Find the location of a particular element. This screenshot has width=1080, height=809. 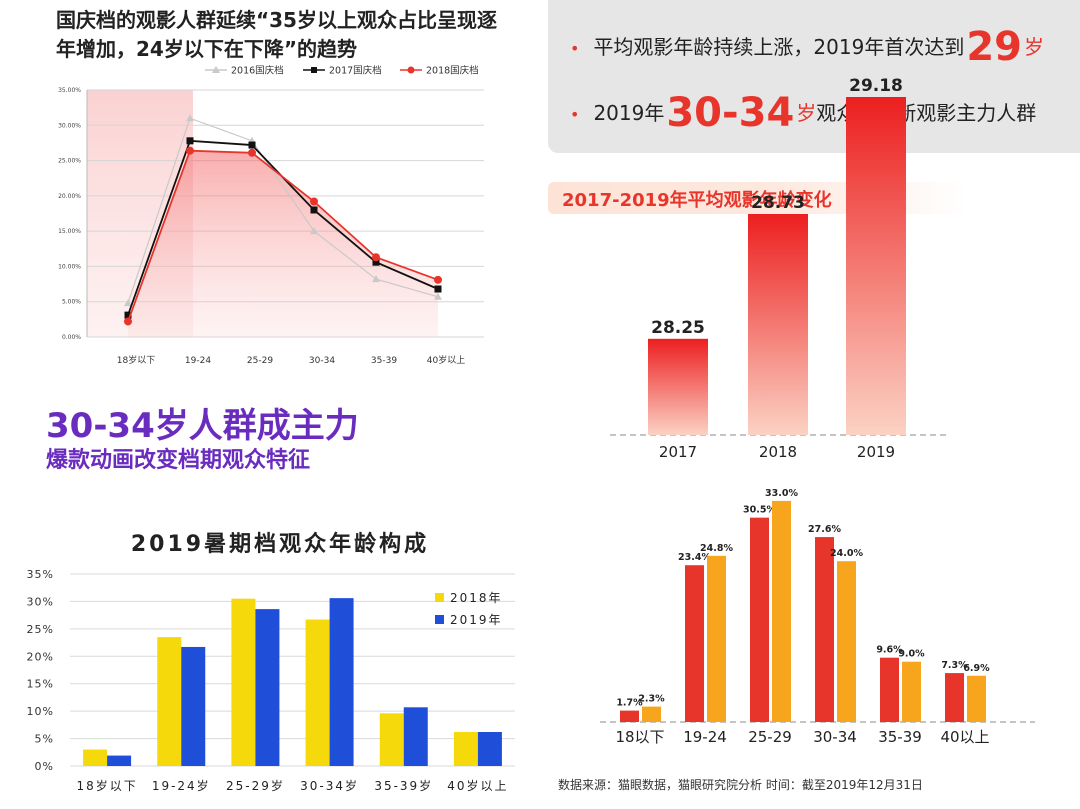

y-tick-label: 30% is located at coordinates (40, 601).